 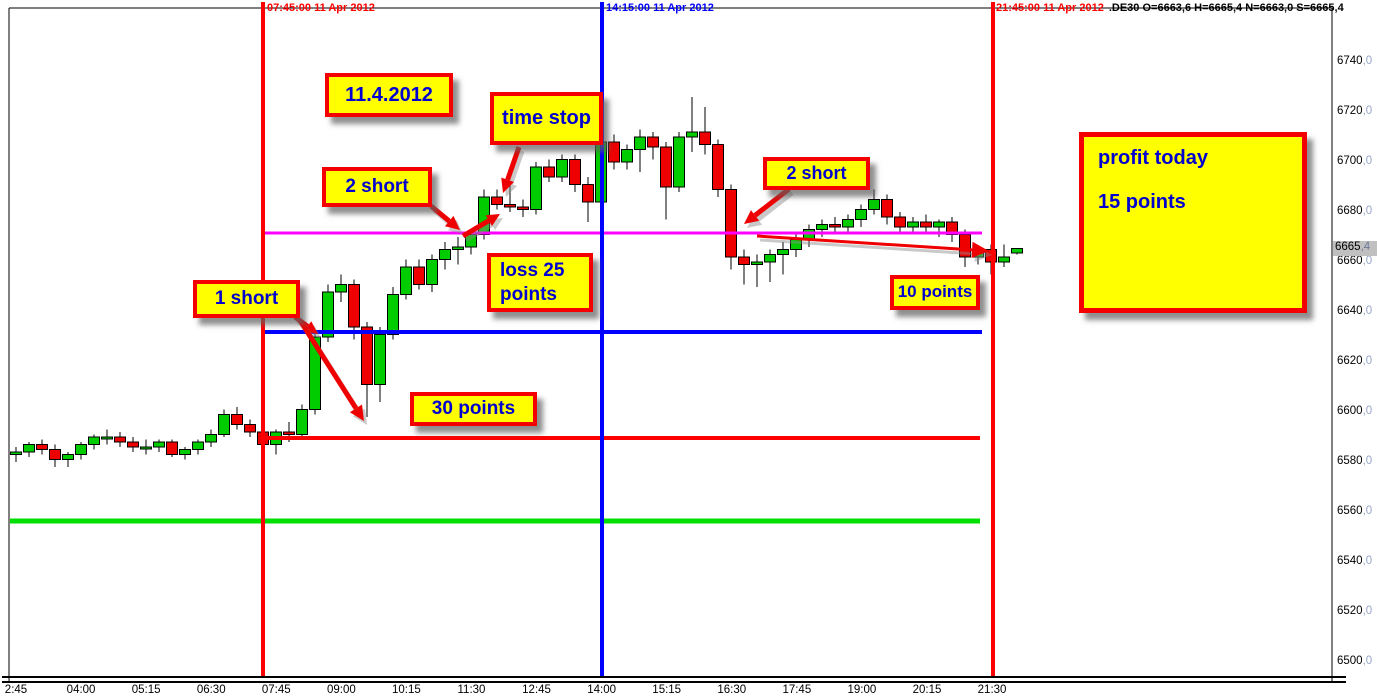 What do you see at coordinates (1350, 661) in the screenshot?
I see `price-tick-main: 6500` at bounding box center [1350, 661].